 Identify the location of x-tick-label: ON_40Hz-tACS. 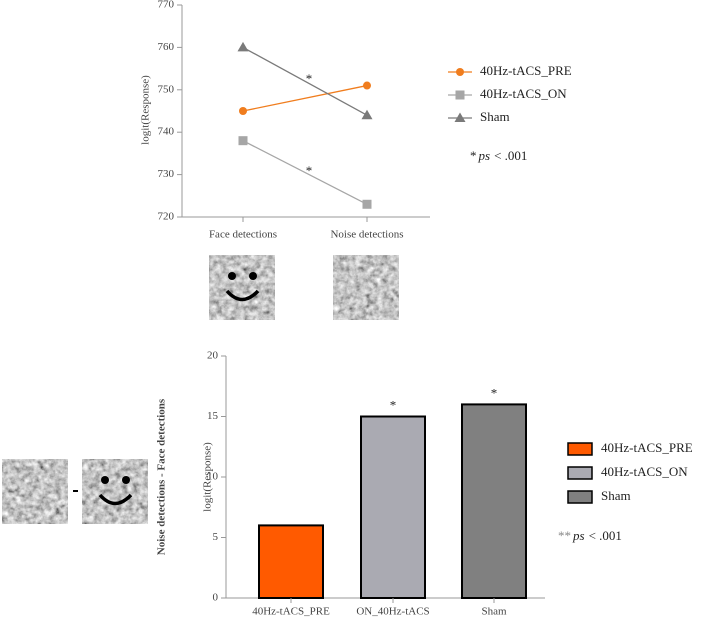
(392, 612).